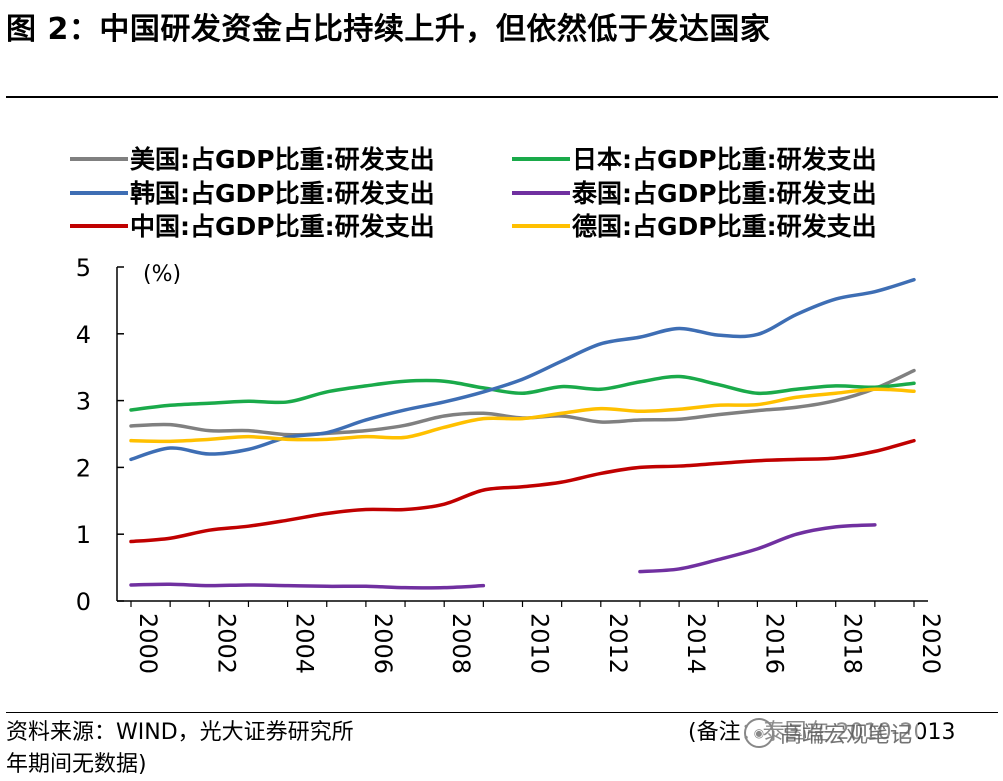 The height and width of the screenshot is (781, 1003). I want to click on x-tick-label: 2016, so click(774, 643).